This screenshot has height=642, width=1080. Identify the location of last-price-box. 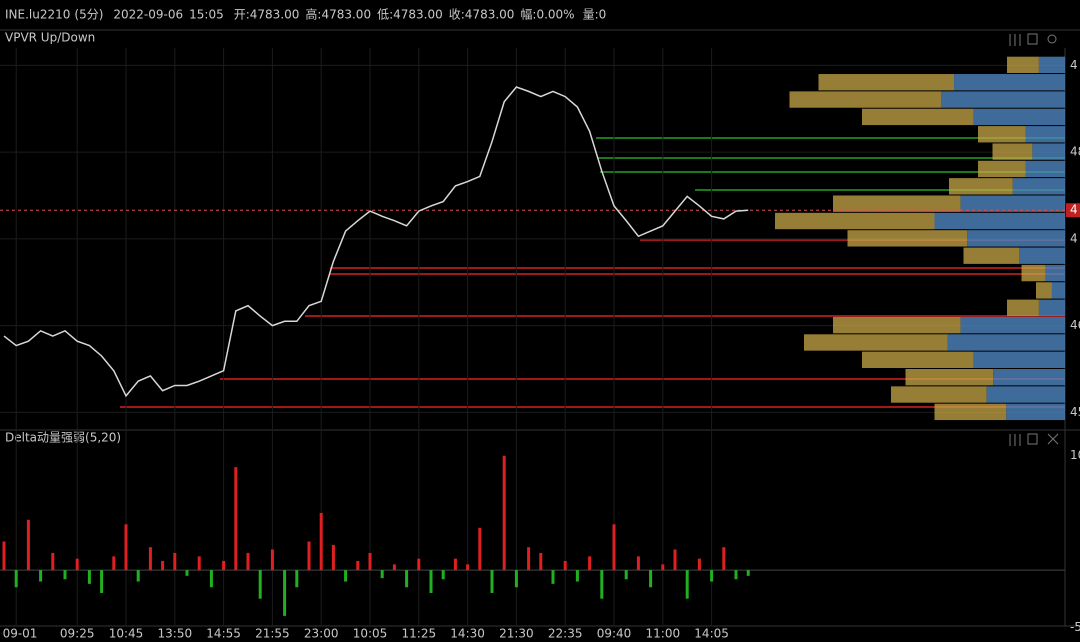
(1073, 210).